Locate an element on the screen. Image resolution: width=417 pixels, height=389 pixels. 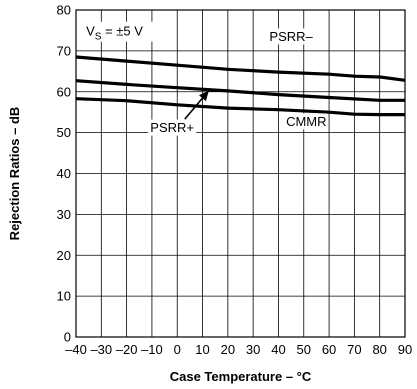
x-tick-label: 10 is located at coordinates (202, 349).